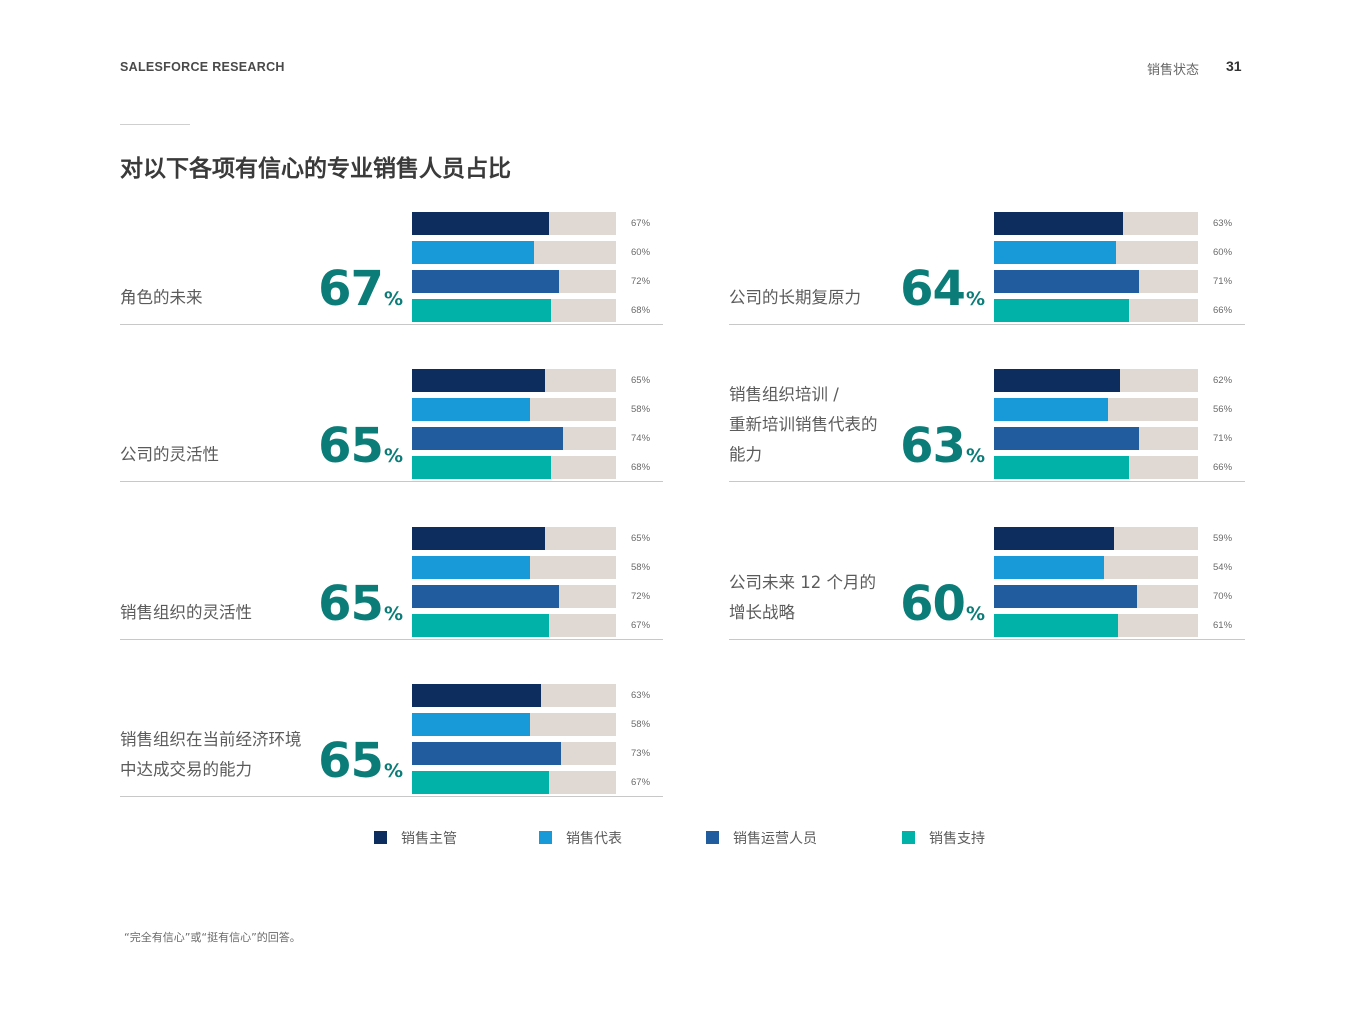  What do you see at coordinates (957, 839) in the screenshot?
I see `legend-label-support: 销售支持` at bounding box center [957, 839].